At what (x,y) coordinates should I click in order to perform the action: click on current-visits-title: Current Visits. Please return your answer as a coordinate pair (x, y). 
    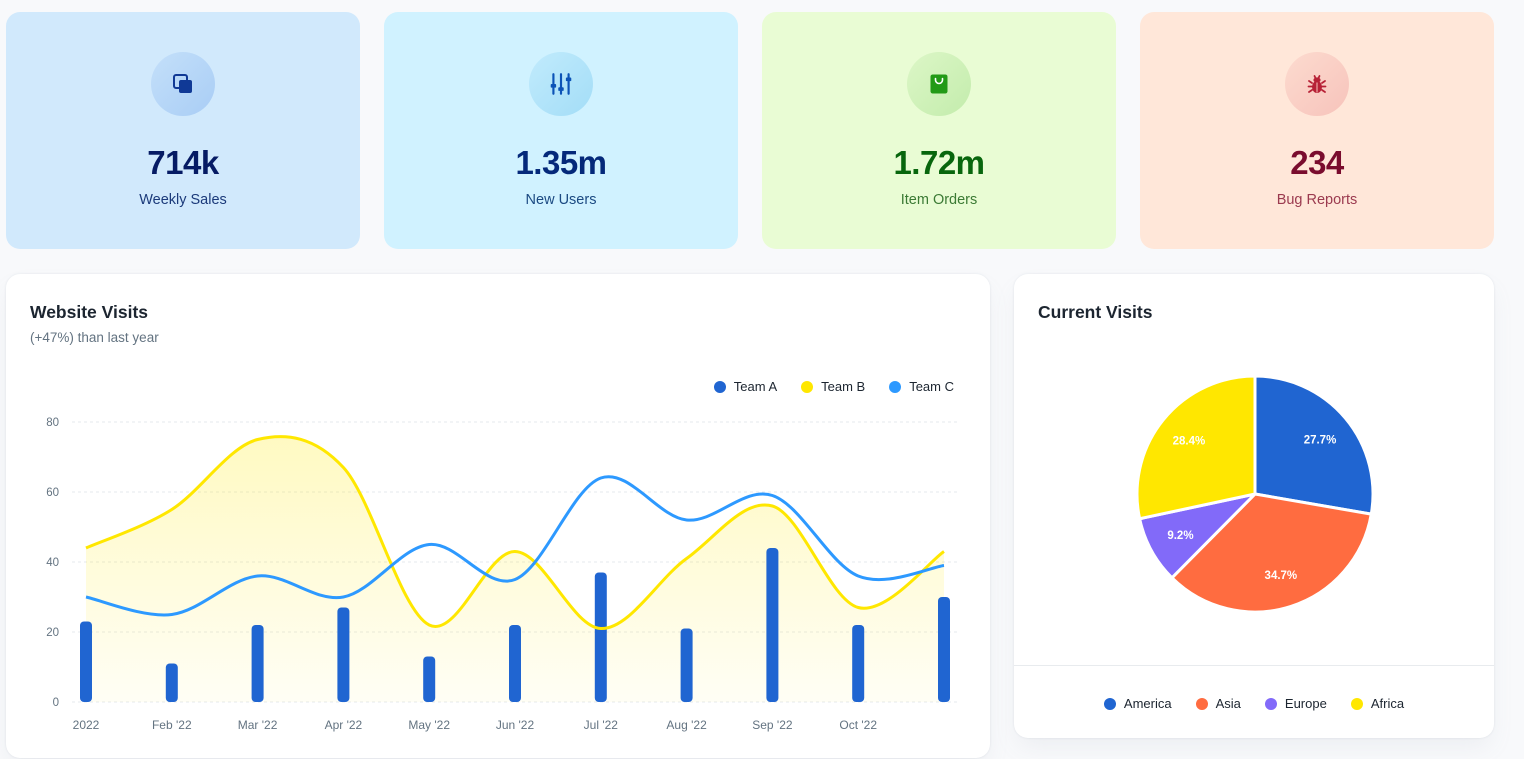
    Looking at the image, I should click on (1095, 312).